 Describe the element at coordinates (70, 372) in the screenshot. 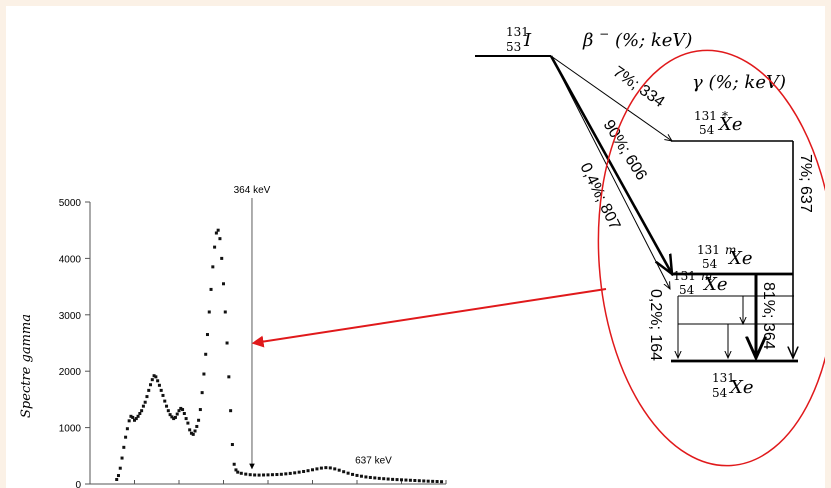

I see `y-tick-label: 2000` at that location.